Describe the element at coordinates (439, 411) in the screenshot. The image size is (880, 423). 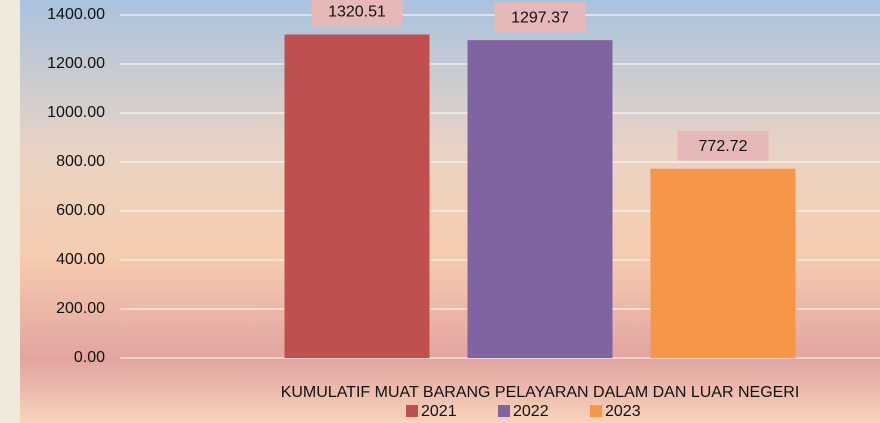
I see `legend-label: 2021` at that location.